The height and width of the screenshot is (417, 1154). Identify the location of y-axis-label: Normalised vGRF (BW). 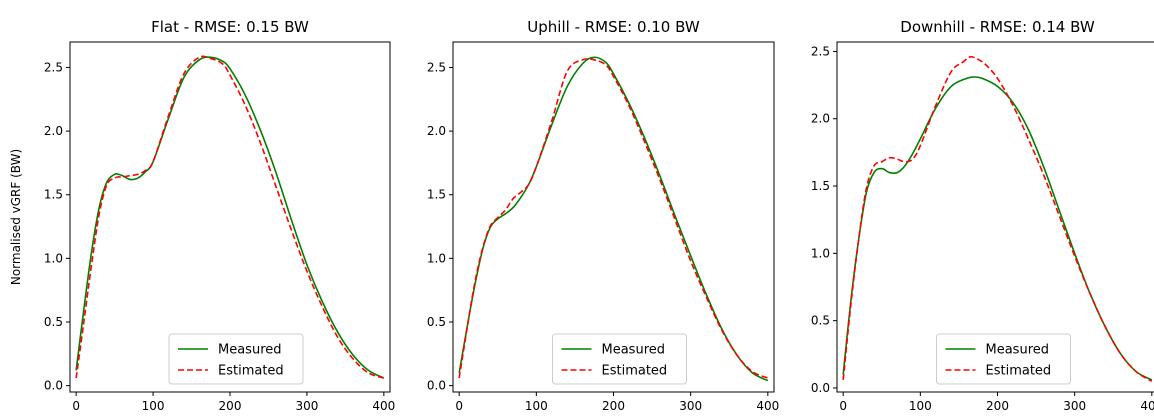
(16, 217).